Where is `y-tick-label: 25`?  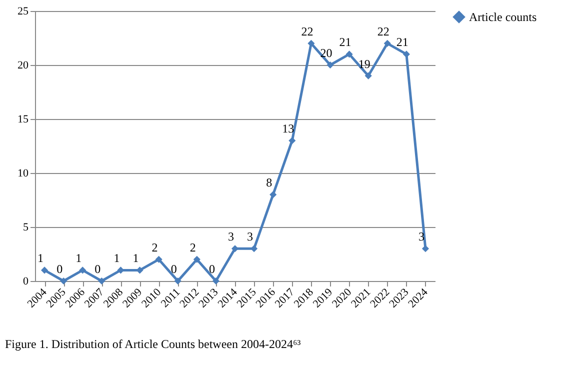
y-tick-label: 25 is located at coordinates (23, 12).